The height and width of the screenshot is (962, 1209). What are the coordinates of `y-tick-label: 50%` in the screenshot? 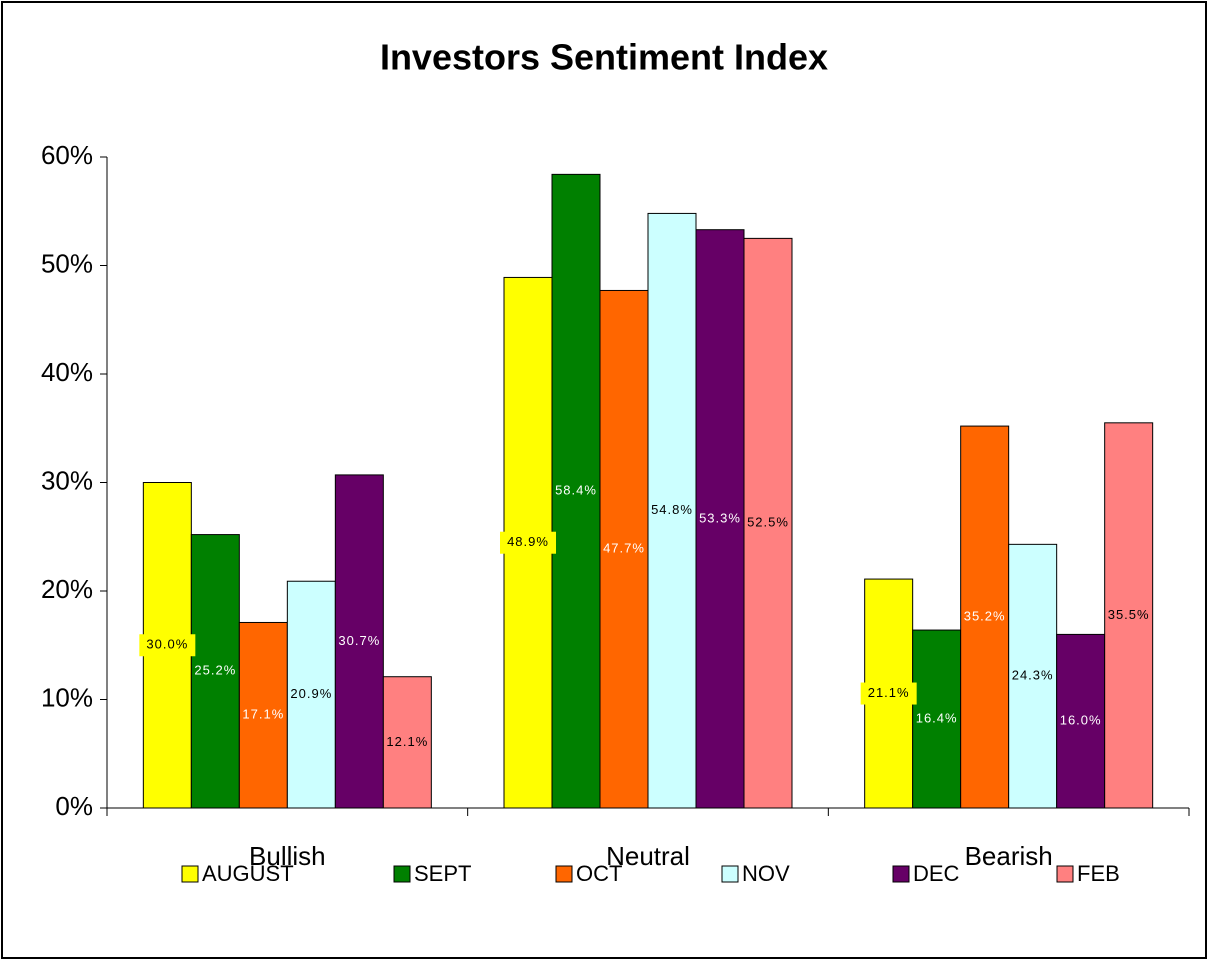 It's located at (67, 263).